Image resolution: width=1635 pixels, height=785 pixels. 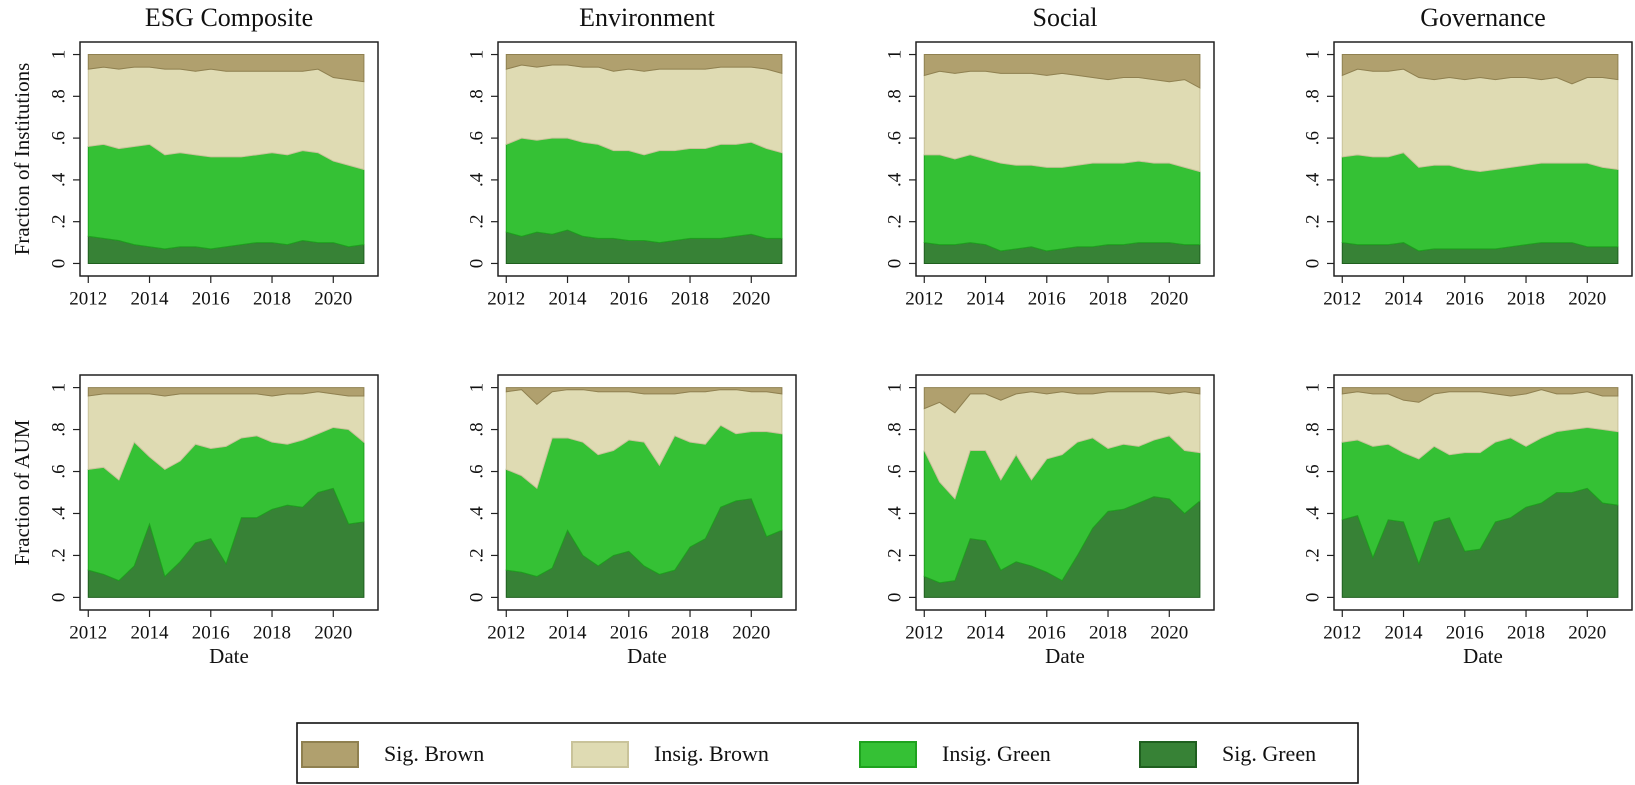 What do you see at coordinates (1483, 17) in the screenshot?
I see `panel-title: Governance` at bounding box center [1483, 17].